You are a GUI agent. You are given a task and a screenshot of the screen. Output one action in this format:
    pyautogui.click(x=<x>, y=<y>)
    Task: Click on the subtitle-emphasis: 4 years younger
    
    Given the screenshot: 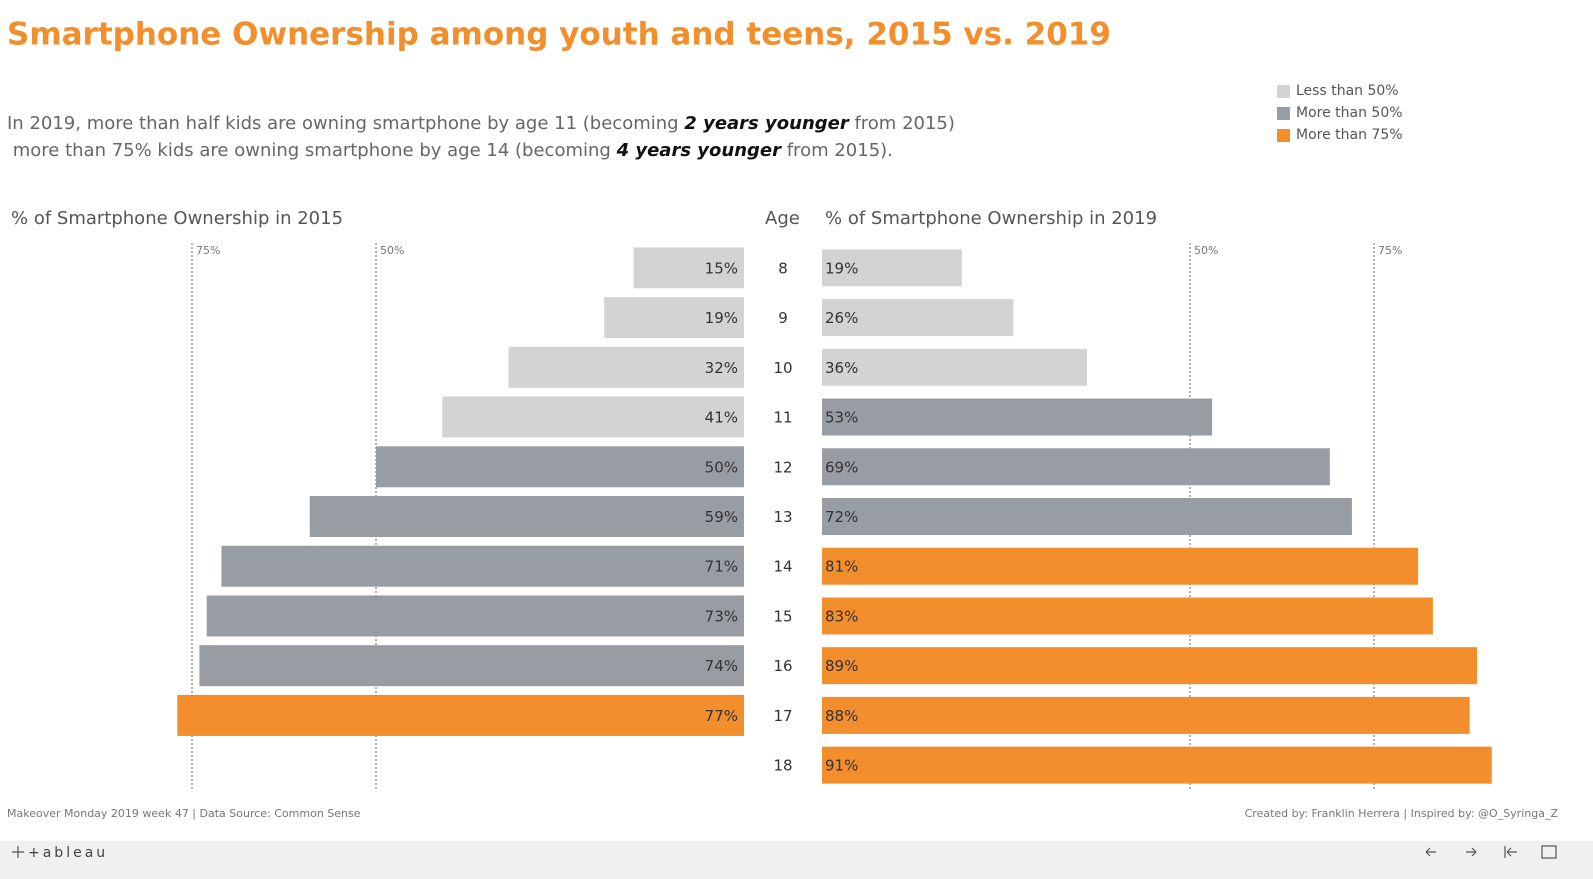 What is the action you would take?
    pyautogui.click(x=698, y=150)
    